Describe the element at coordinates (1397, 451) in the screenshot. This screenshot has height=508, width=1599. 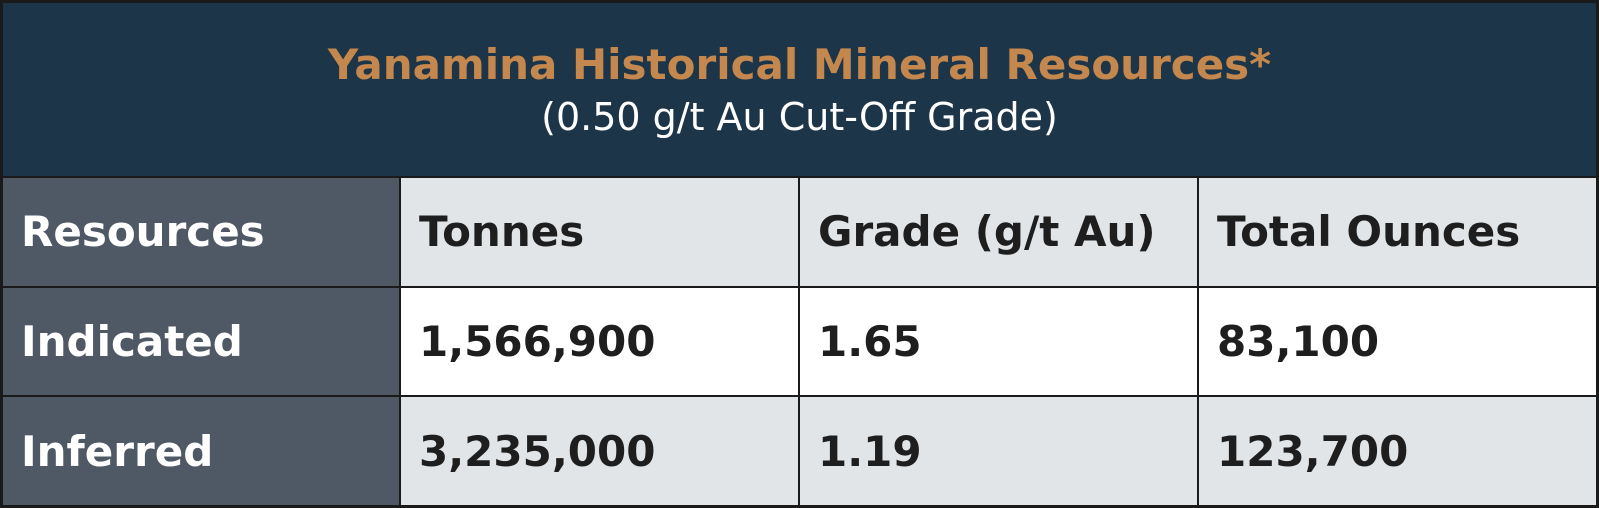
I see `table-cell: 123,700` at that location.